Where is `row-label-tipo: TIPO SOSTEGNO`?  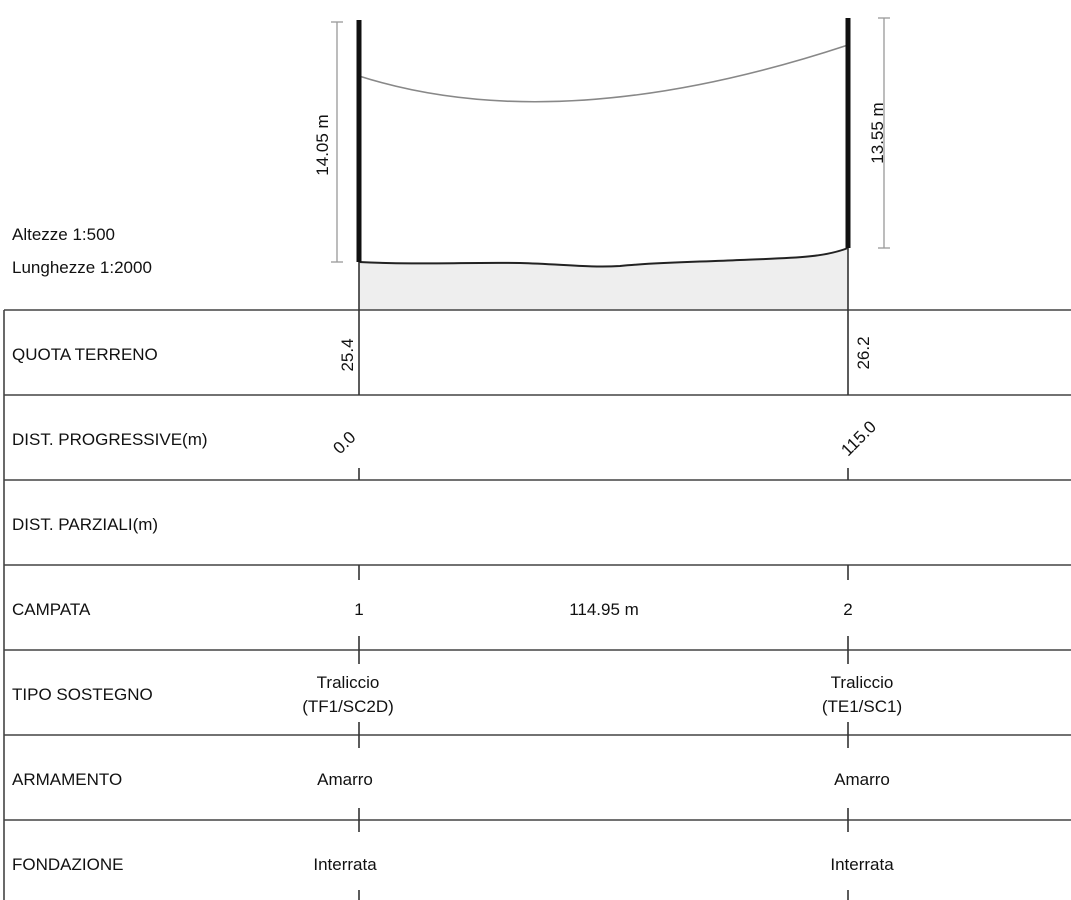 row-label-tipo: TIPO SOSTEGNO is located at coordinates (82, 694).